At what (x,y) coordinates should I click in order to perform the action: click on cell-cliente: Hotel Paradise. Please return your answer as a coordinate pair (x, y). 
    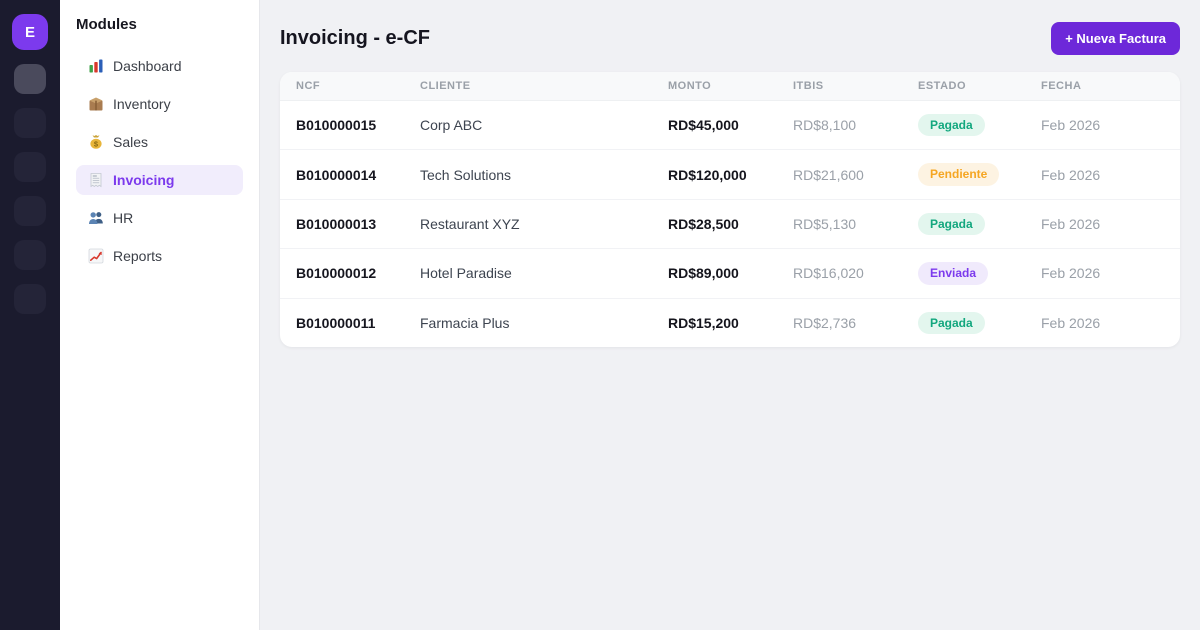
    Looking at the image, I should click on (528, 273).